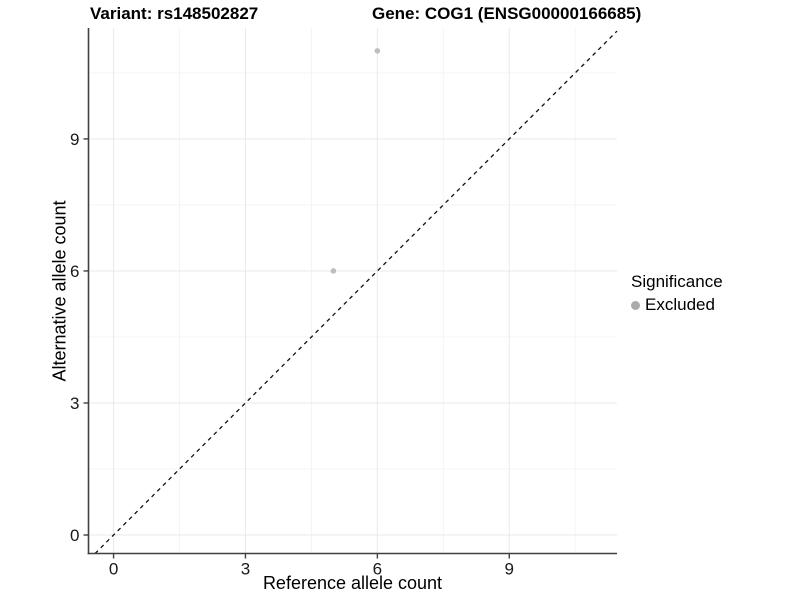 The height and width of the screenshot is (600, 800). I want to click on x-axis-title: Reference allele count, so click(352, 583).